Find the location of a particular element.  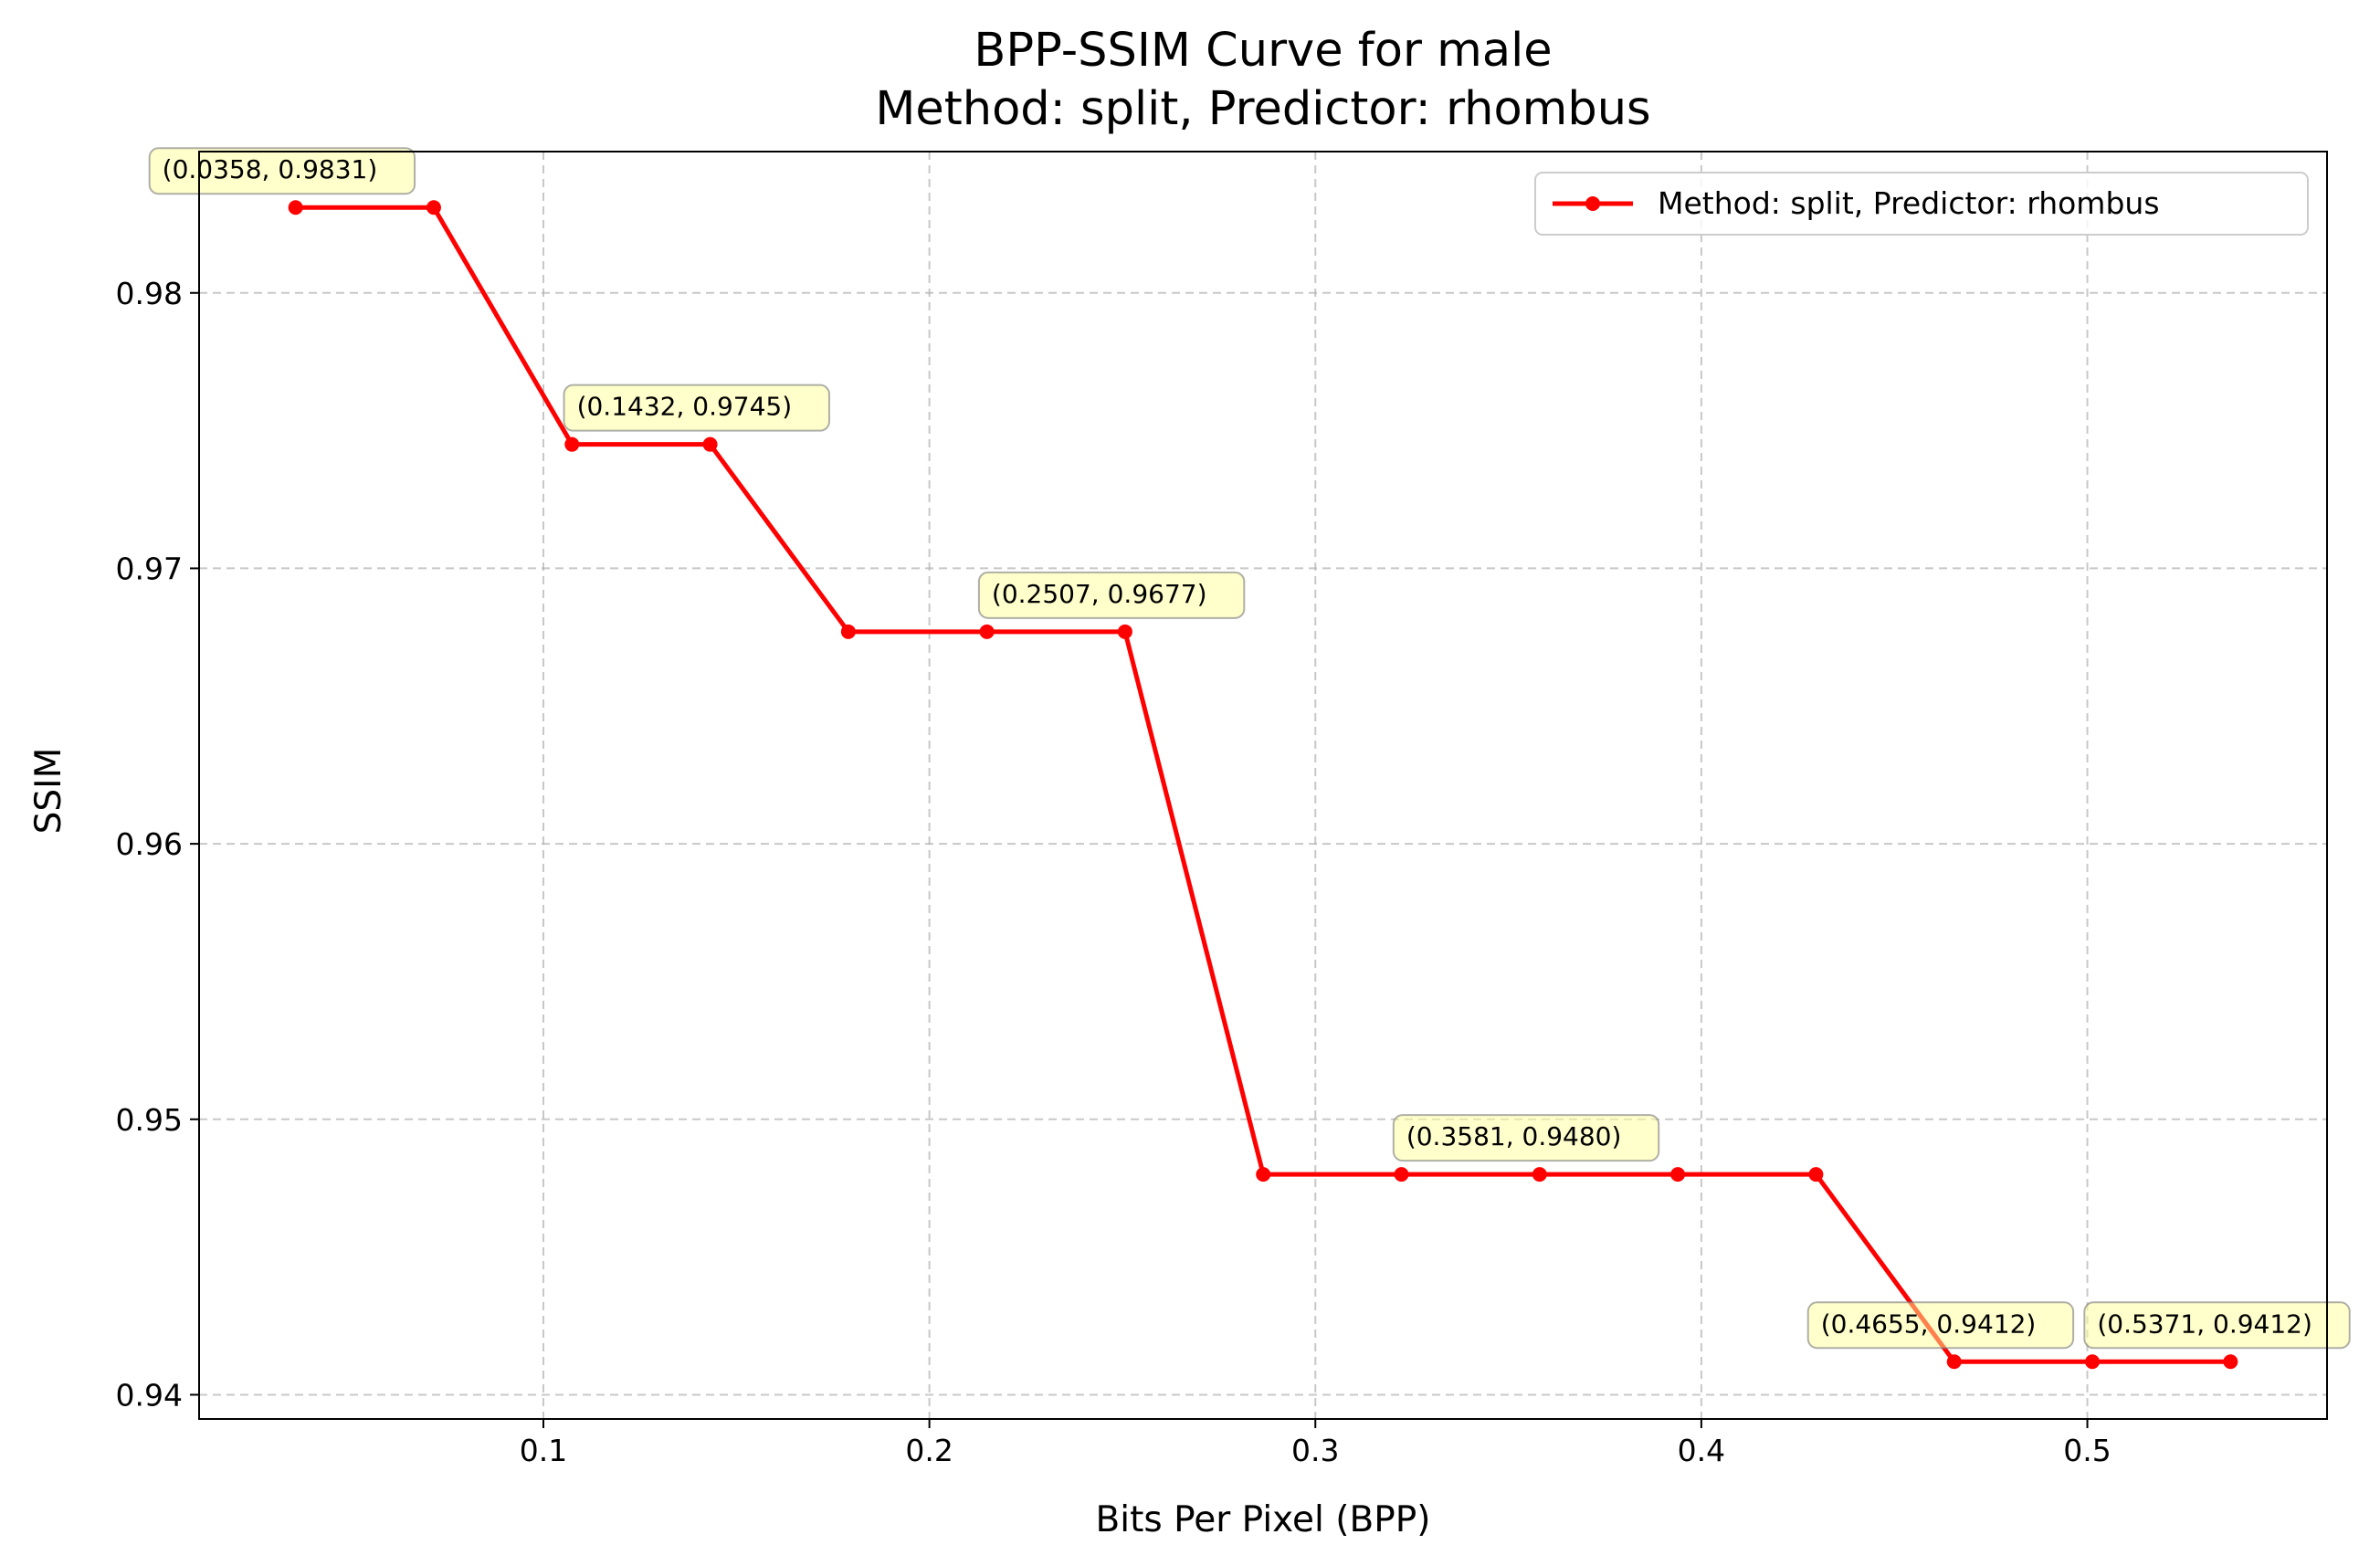

legend: Method: split, Predictor: rhombus is located at coordinates (1922, 204).